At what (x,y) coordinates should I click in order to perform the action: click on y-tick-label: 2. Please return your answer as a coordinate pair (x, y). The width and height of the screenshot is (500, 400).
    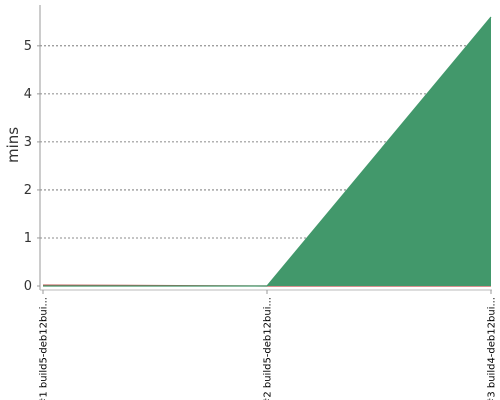
    Looking at the image, I should click on (28, 190).